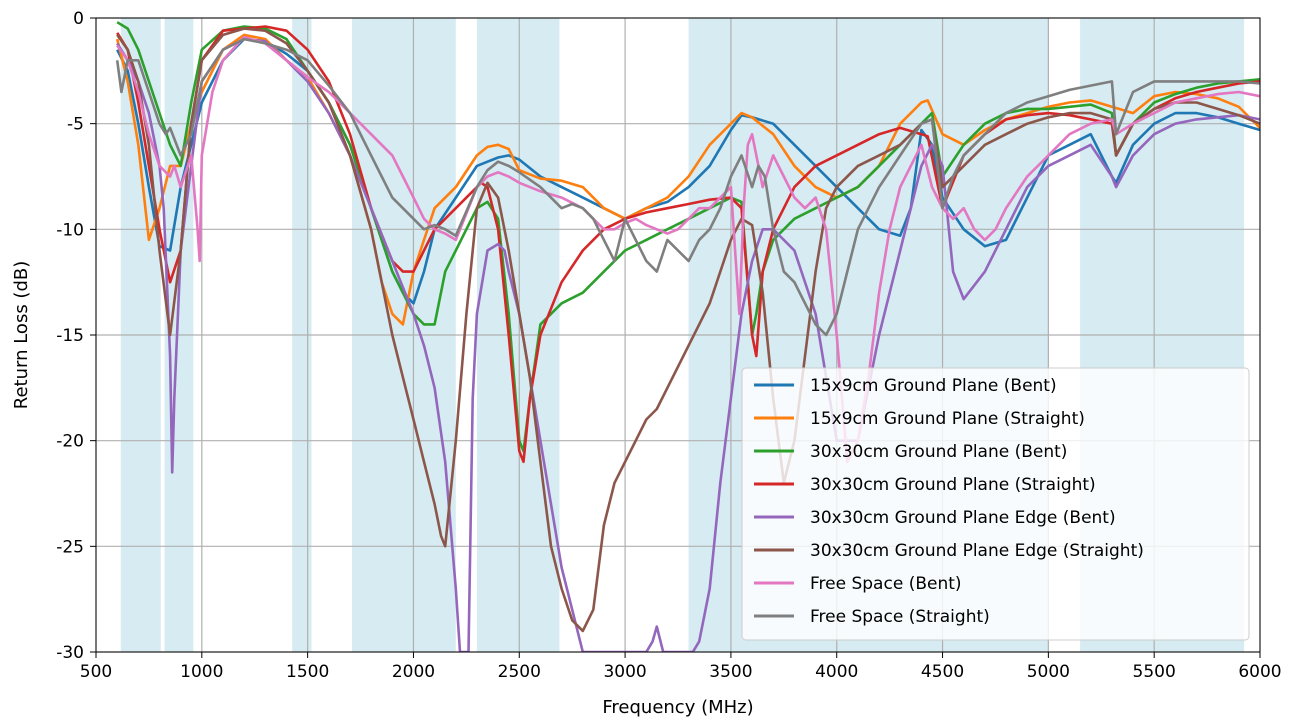 The width and height of the screenshot is (1302, 722). Describe the element at coordinates (938, 452) in the screenshot. I see `legend-entry: 30x30cm Ground Plane (Bent)` at that location.